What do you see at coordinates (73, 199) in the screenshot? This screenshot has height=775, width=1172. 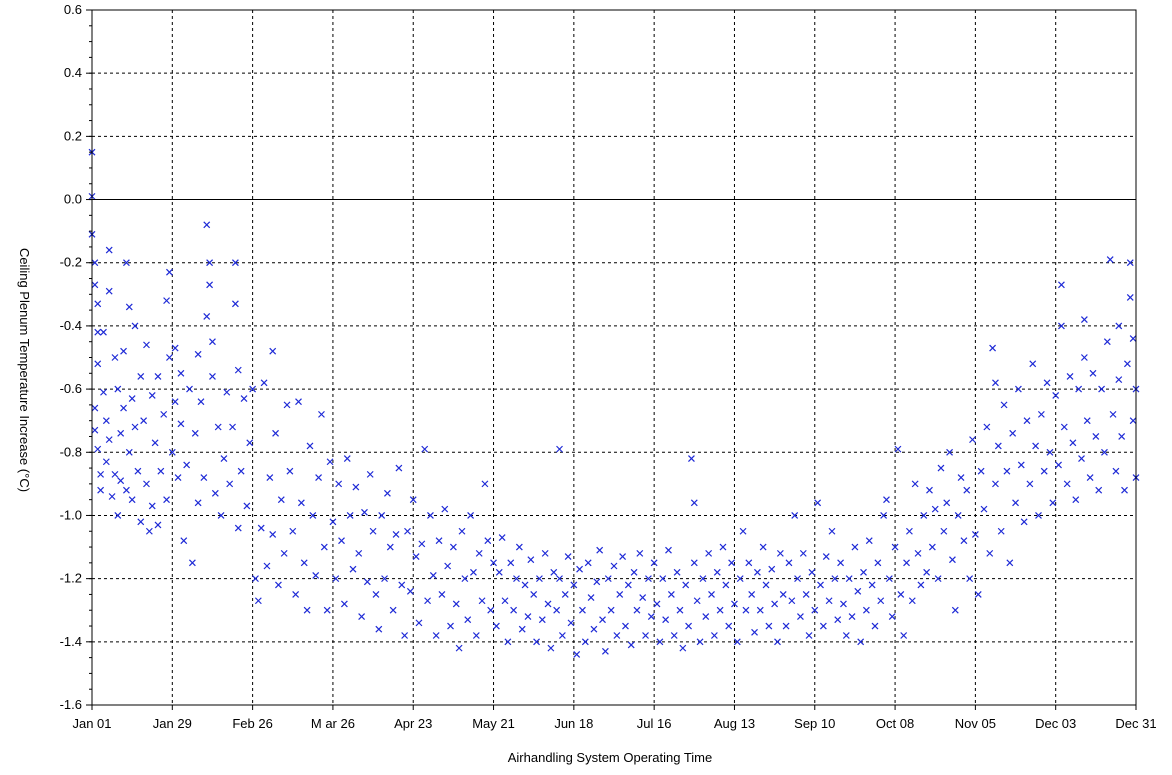 I see `y-tick-label: 0.0` at bounding box center [73, 199].